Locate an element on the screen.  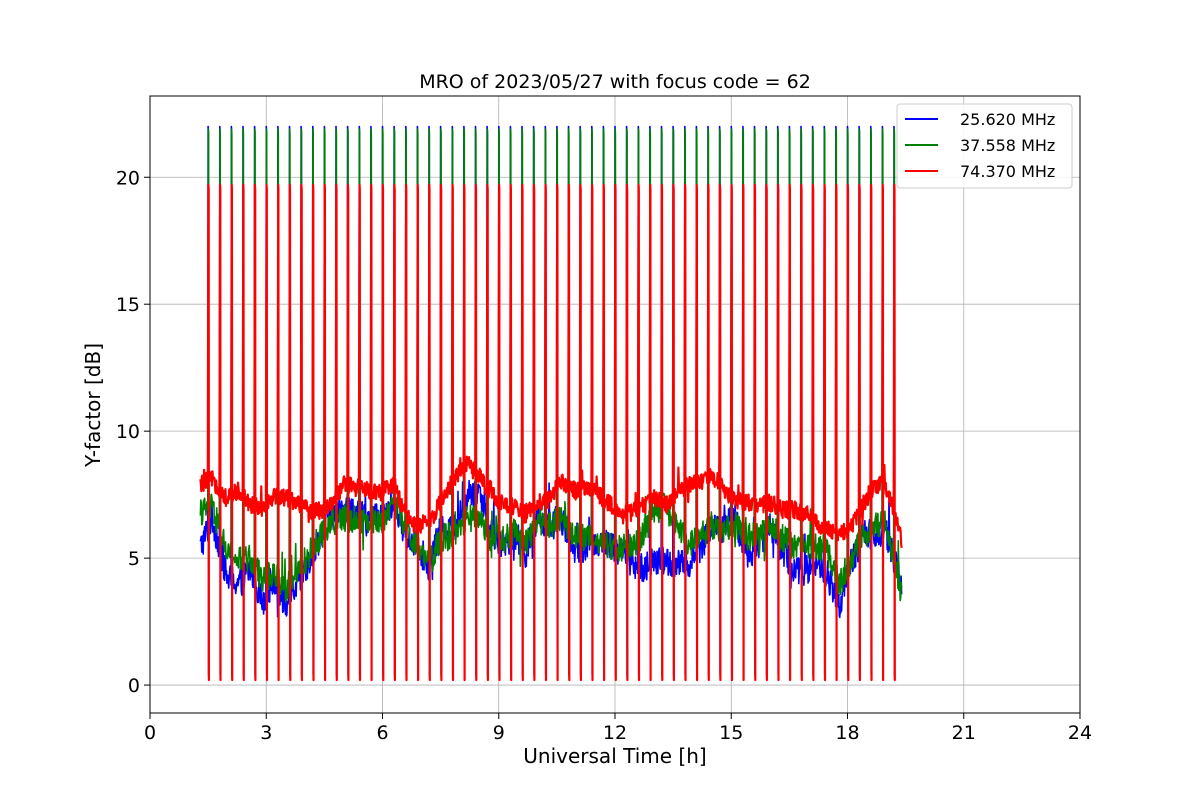
x-tick-label: 15 is located at coordinates (731, 733).